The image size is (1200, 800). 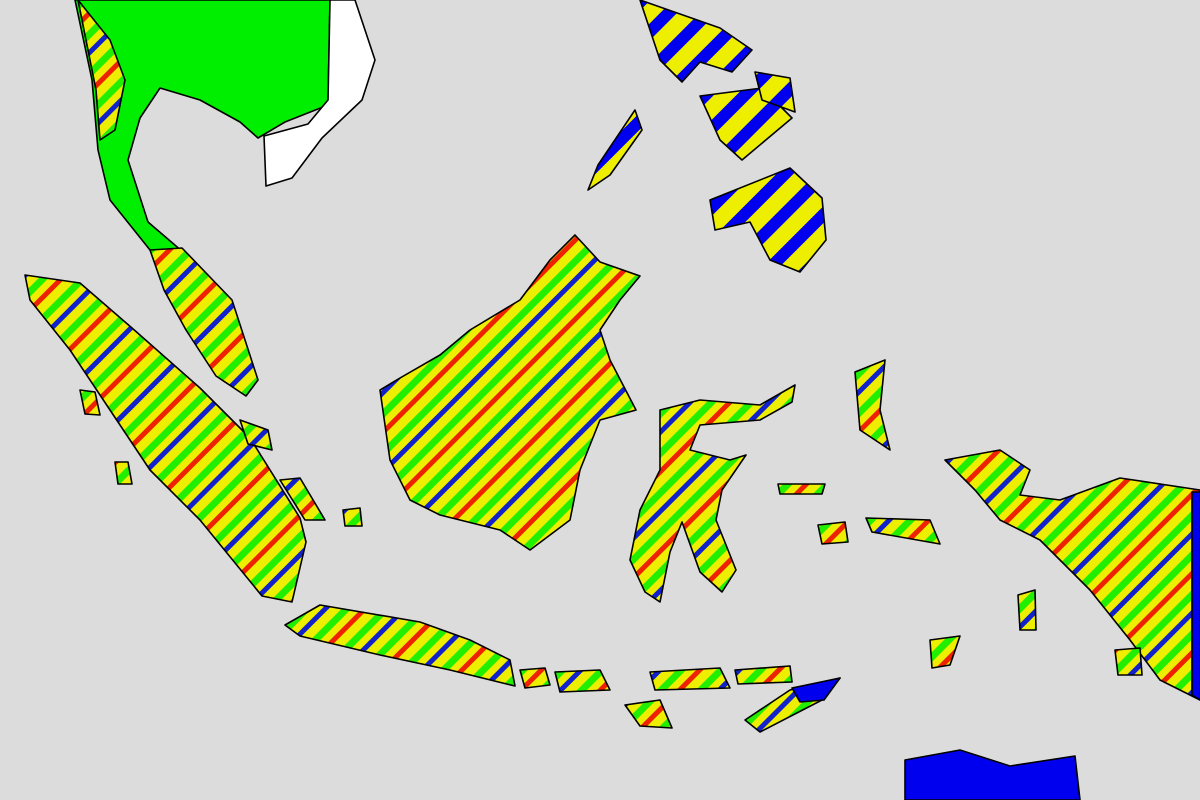 What do you see at coordinates (400, 645) in the screenshot?
I see `region-striped-java` at bounding box center [400, 645].